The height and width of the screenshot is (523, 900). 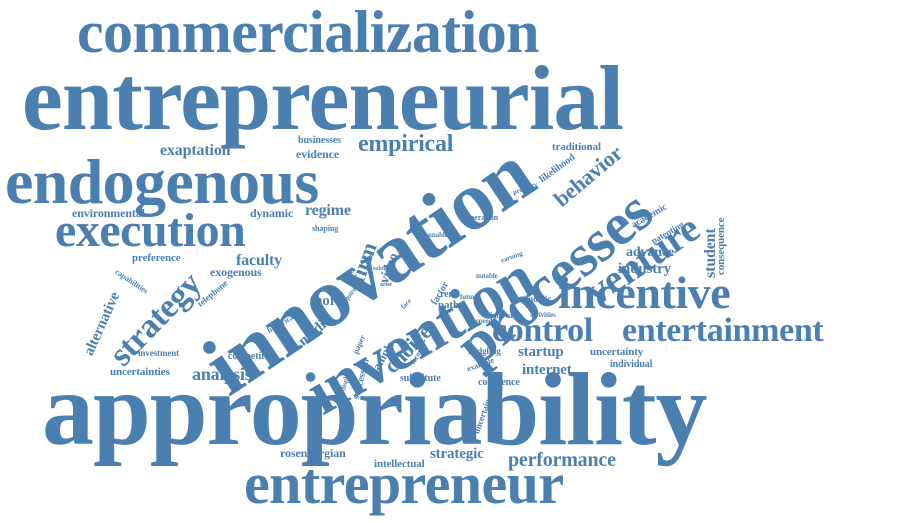 I want to click on word-performance: performance, so click(x=562, y=460).